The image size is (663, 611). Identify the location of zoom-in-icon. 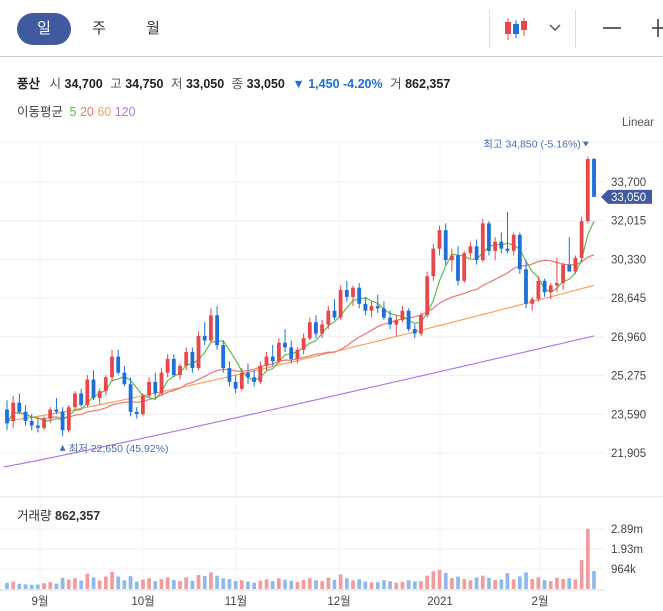
(656, 28).